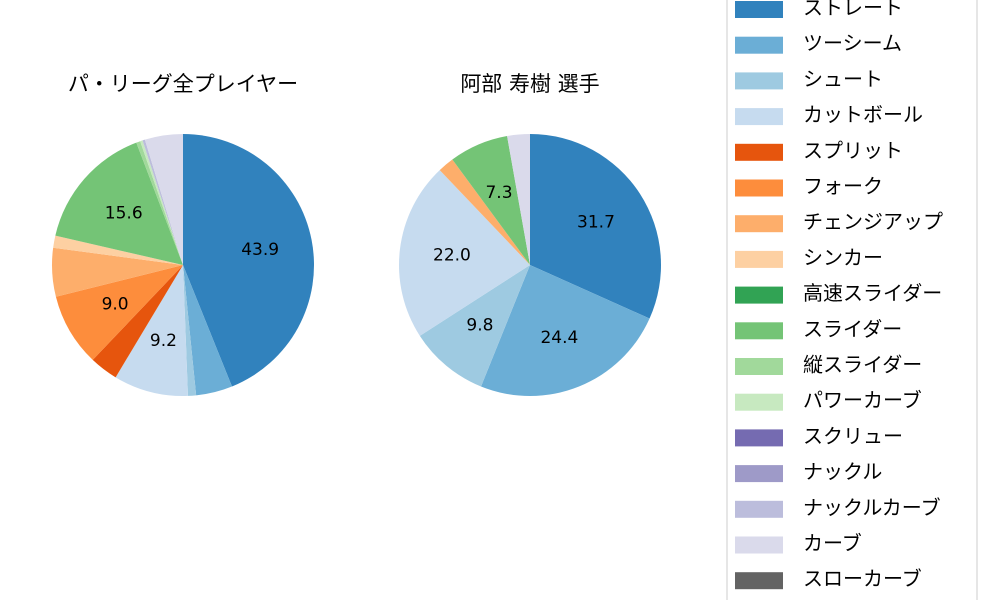  What do you see at coordinates (479, 326) in the screenshot?
I see `data-label: 9.8` at bounding box center [479, 326].